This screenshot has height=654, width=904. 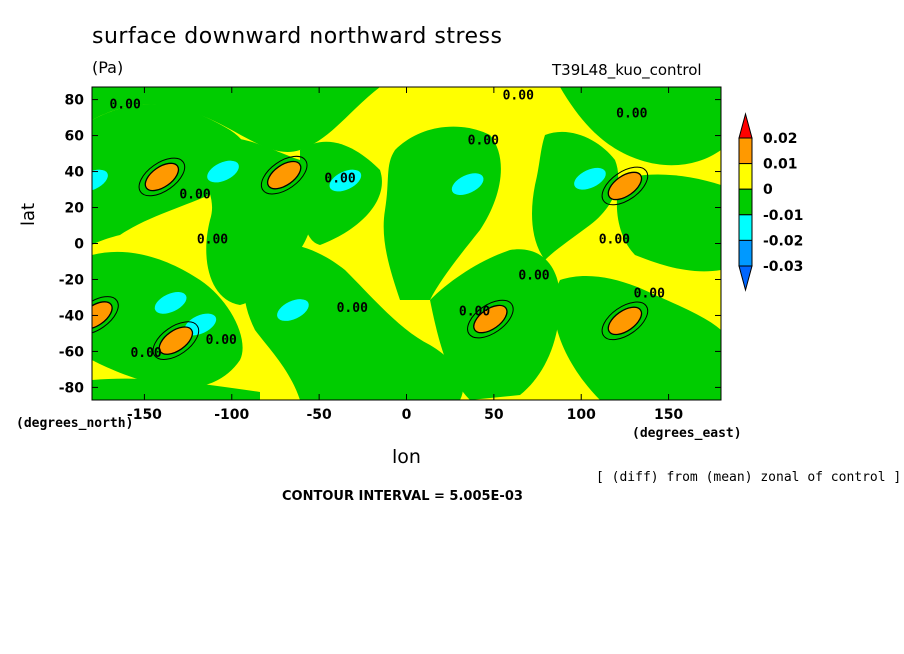 I want to click on y-tick-label: 60, so click(x=75, y=137).